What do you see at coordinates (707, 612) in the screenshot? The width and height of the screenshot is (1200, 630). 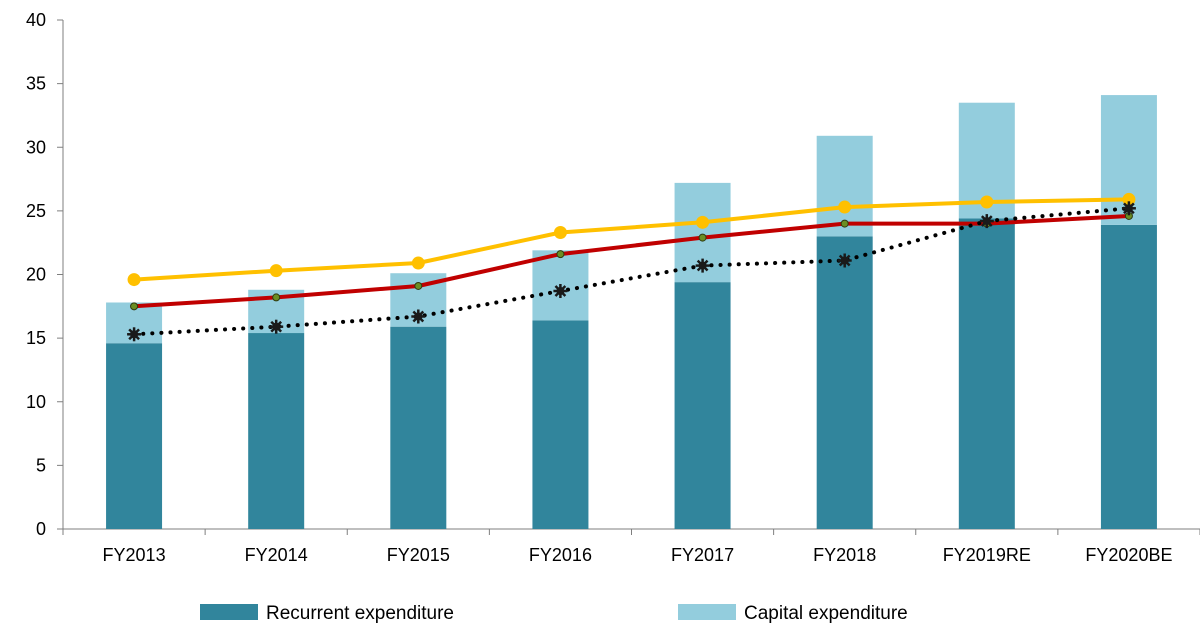 I see `legend-swatch-capital` at bounding box center [707, 612].